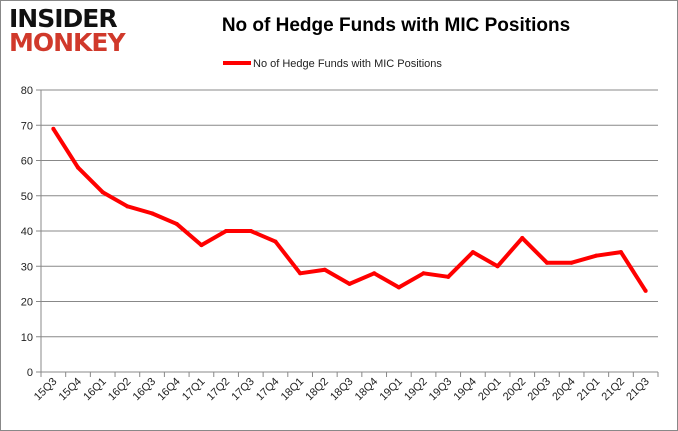  I want to click on x-tick-label: 17Q3, so click(243, 390).